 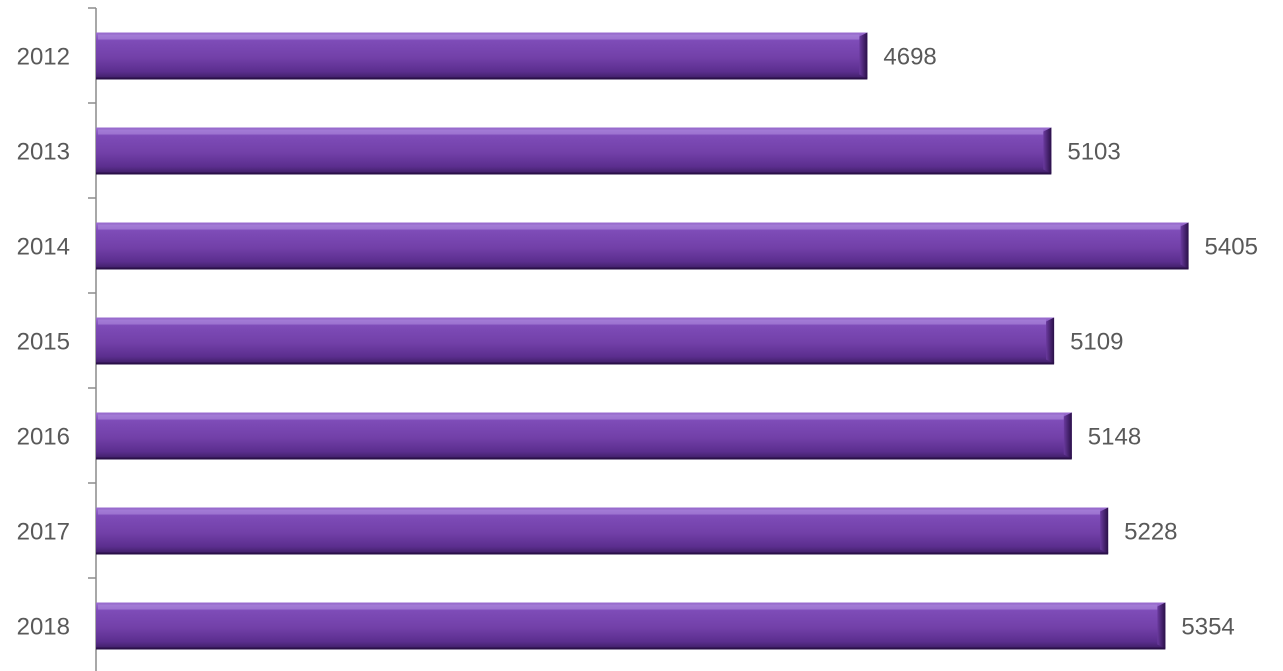 What do you see at coordinates (1207, 627) in the screenshot?
I see `data-label: 5354` at bounding box center [1207, 627].